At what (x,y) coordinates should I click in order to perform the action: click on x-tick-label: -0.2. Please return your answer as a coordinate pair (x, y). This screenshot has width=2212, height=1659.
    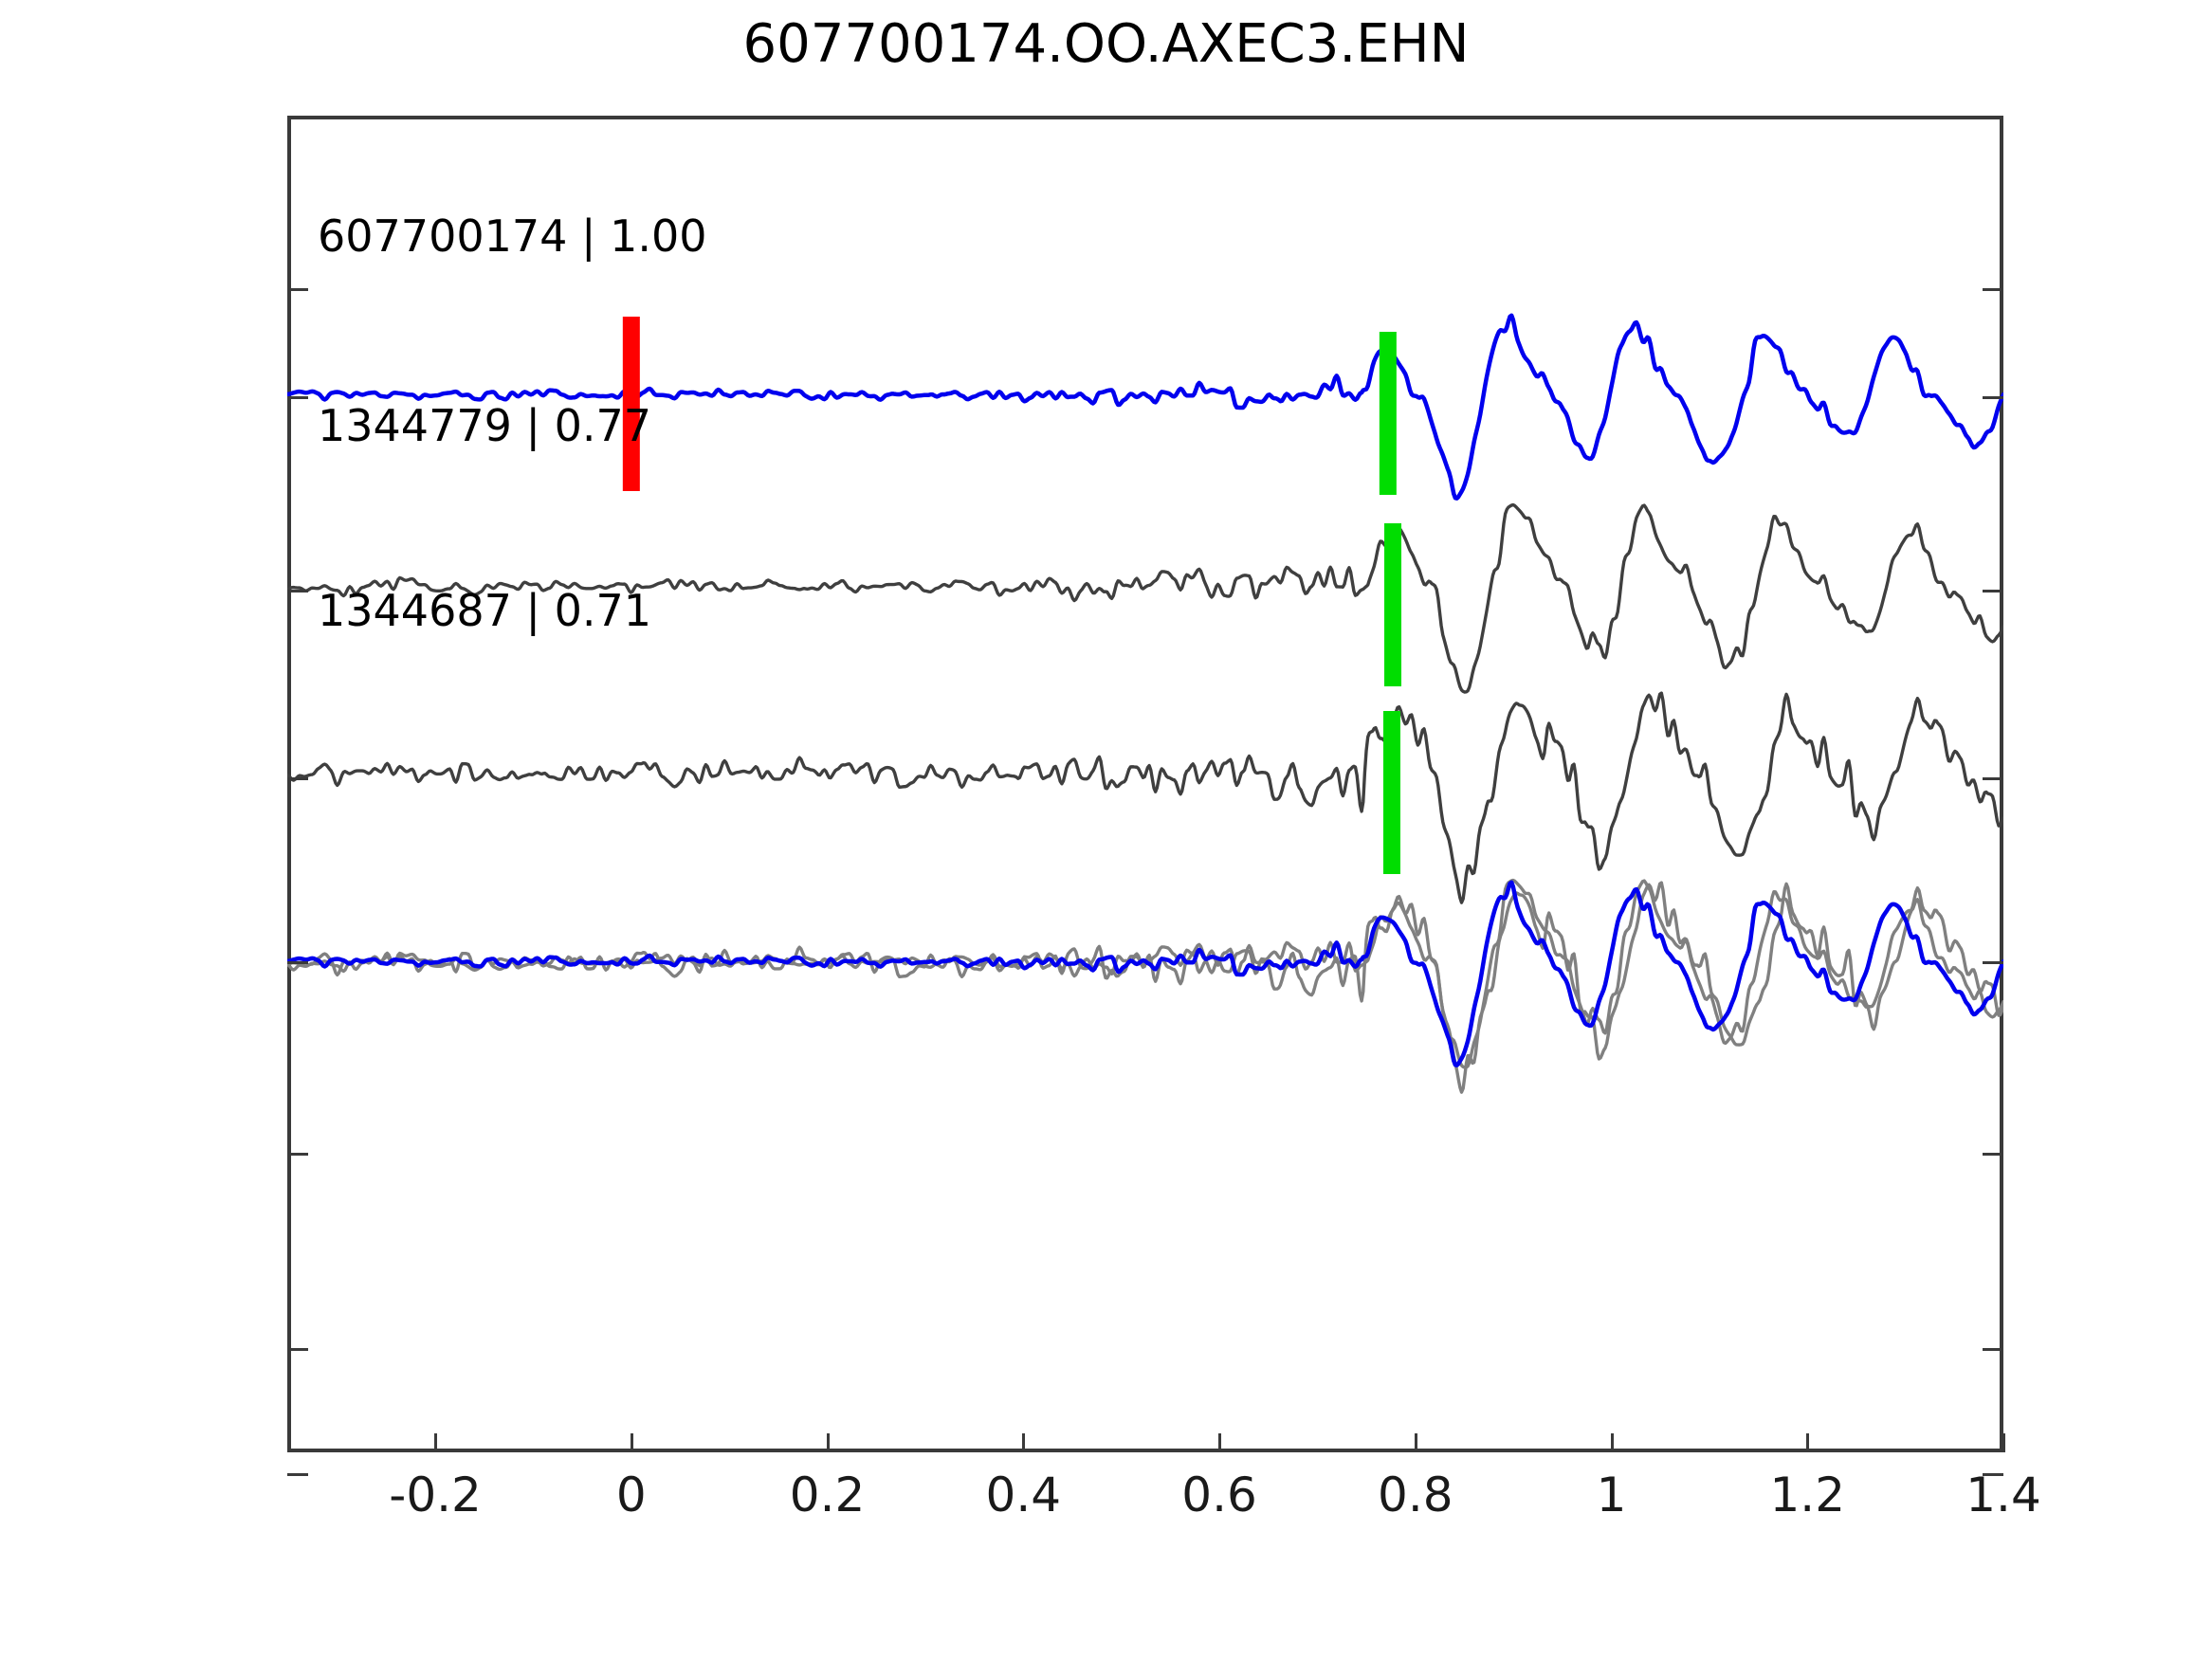
    Looking at the image, I should click on (435, 1495).